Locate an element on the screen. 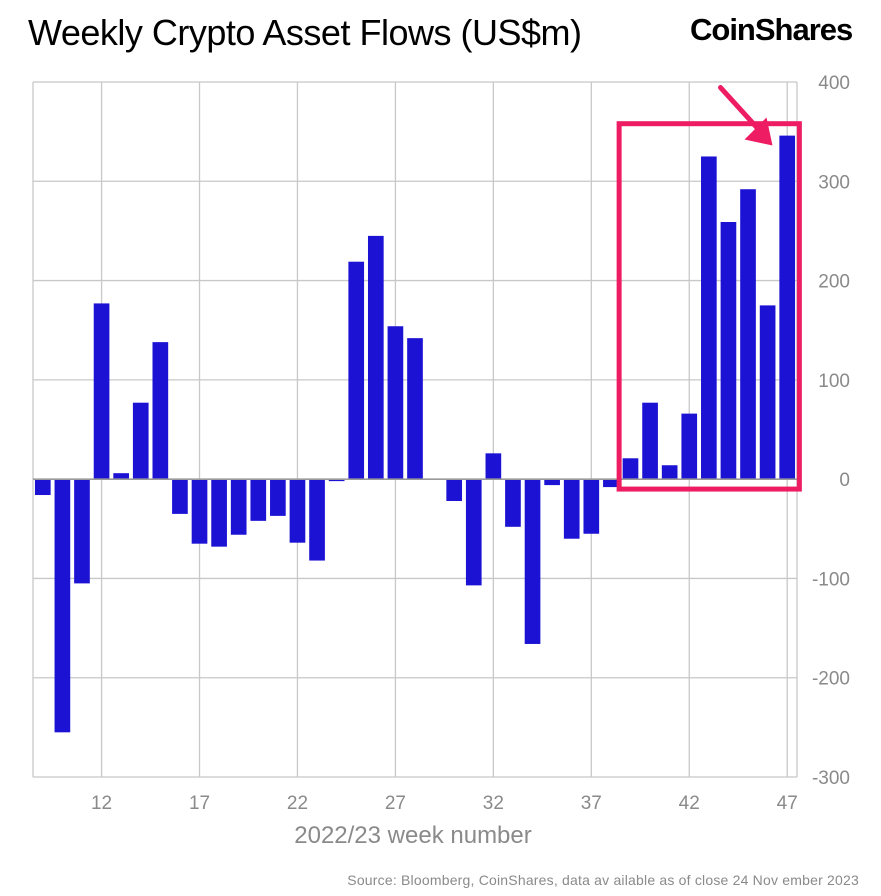  arrow-head is located at coordinates (758, 131).